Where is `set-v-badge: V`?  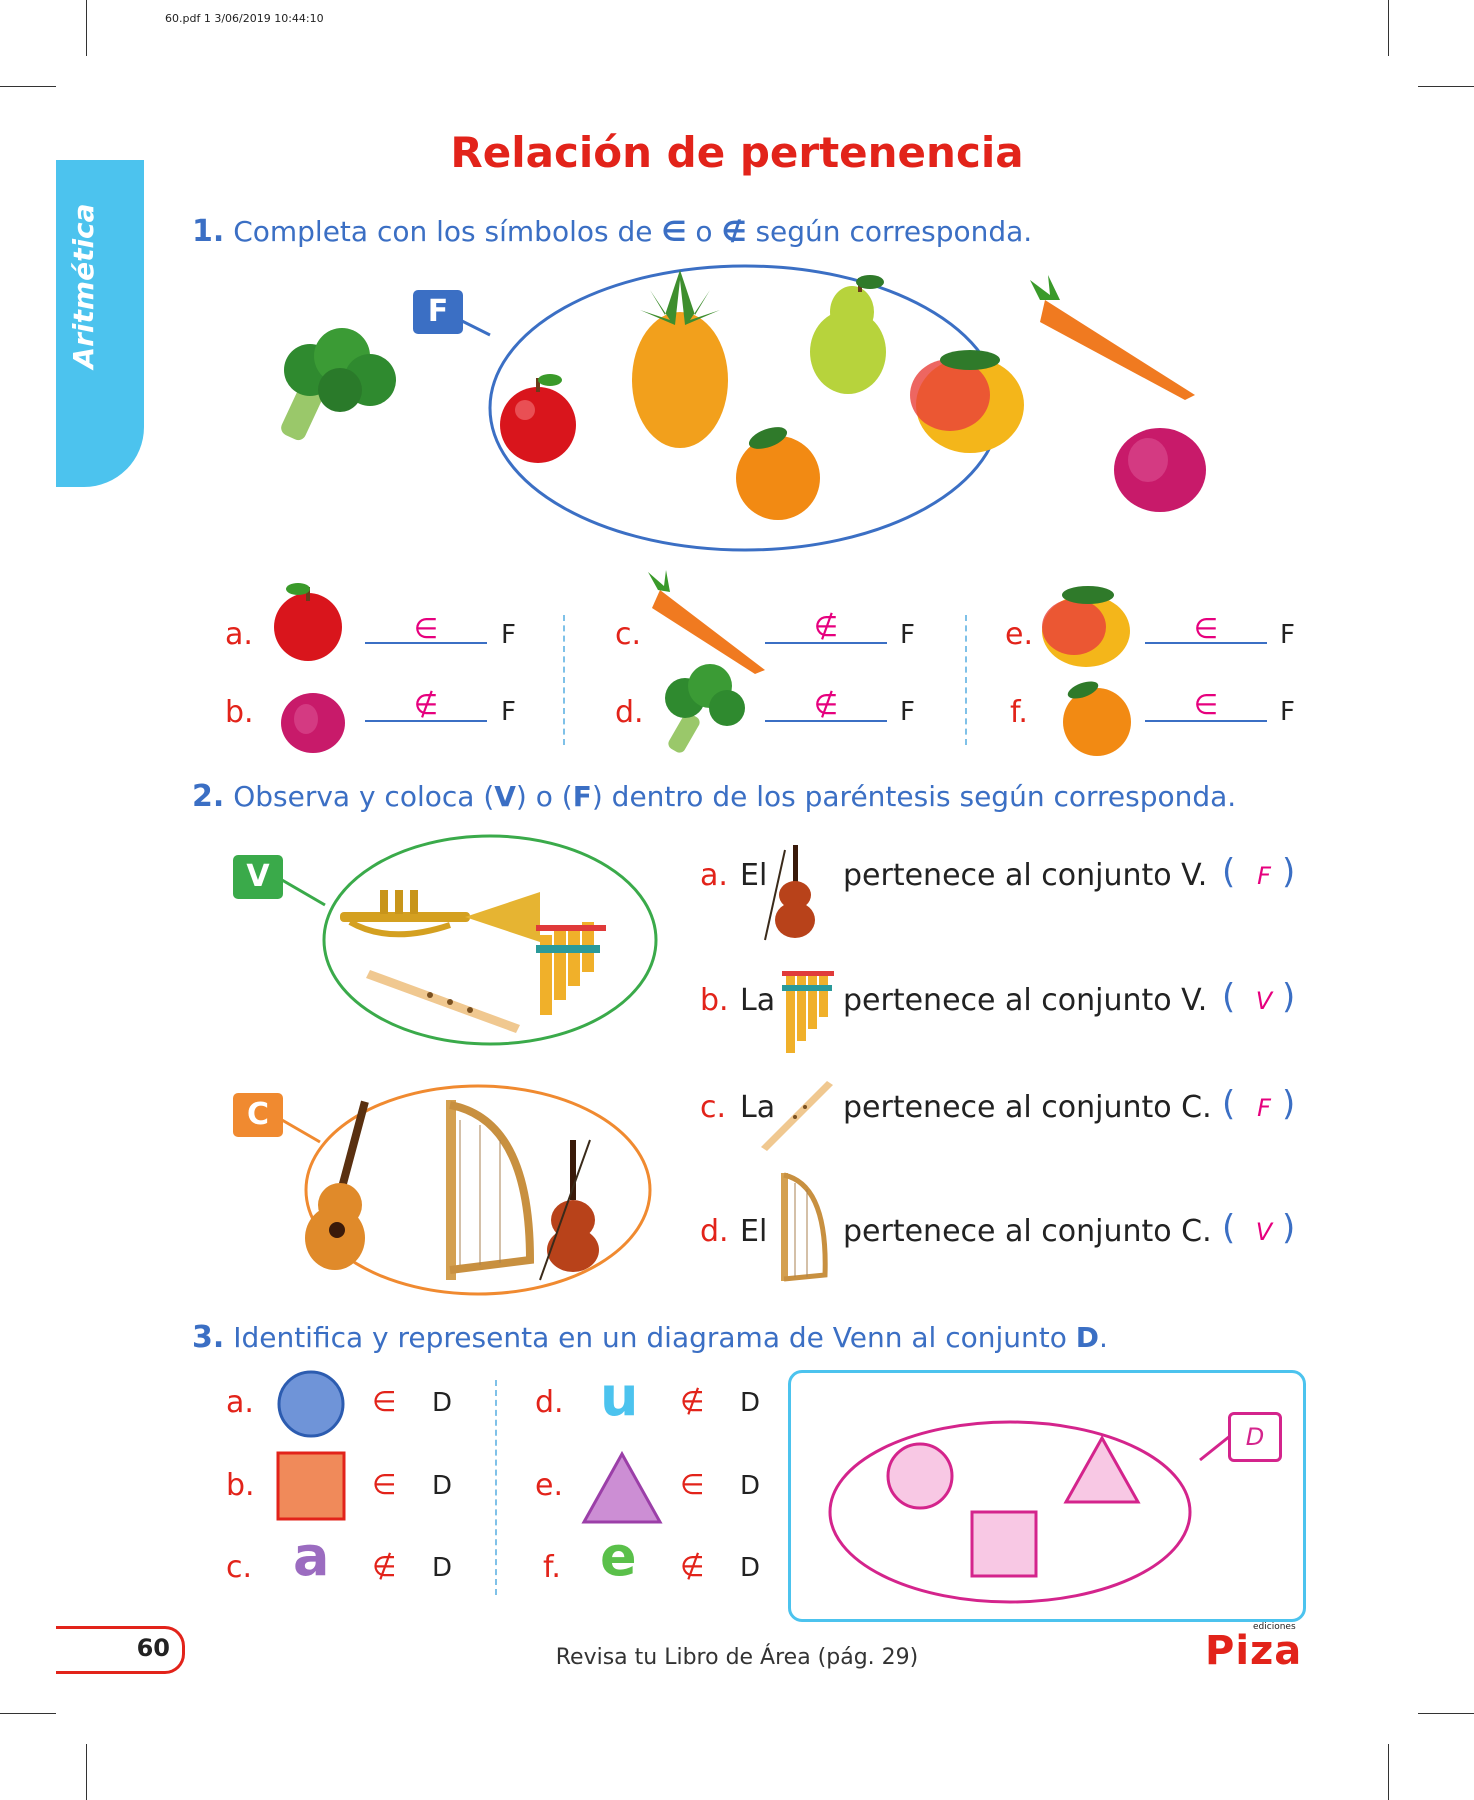 set-v-badge: V is located at coordinates (258, 877).